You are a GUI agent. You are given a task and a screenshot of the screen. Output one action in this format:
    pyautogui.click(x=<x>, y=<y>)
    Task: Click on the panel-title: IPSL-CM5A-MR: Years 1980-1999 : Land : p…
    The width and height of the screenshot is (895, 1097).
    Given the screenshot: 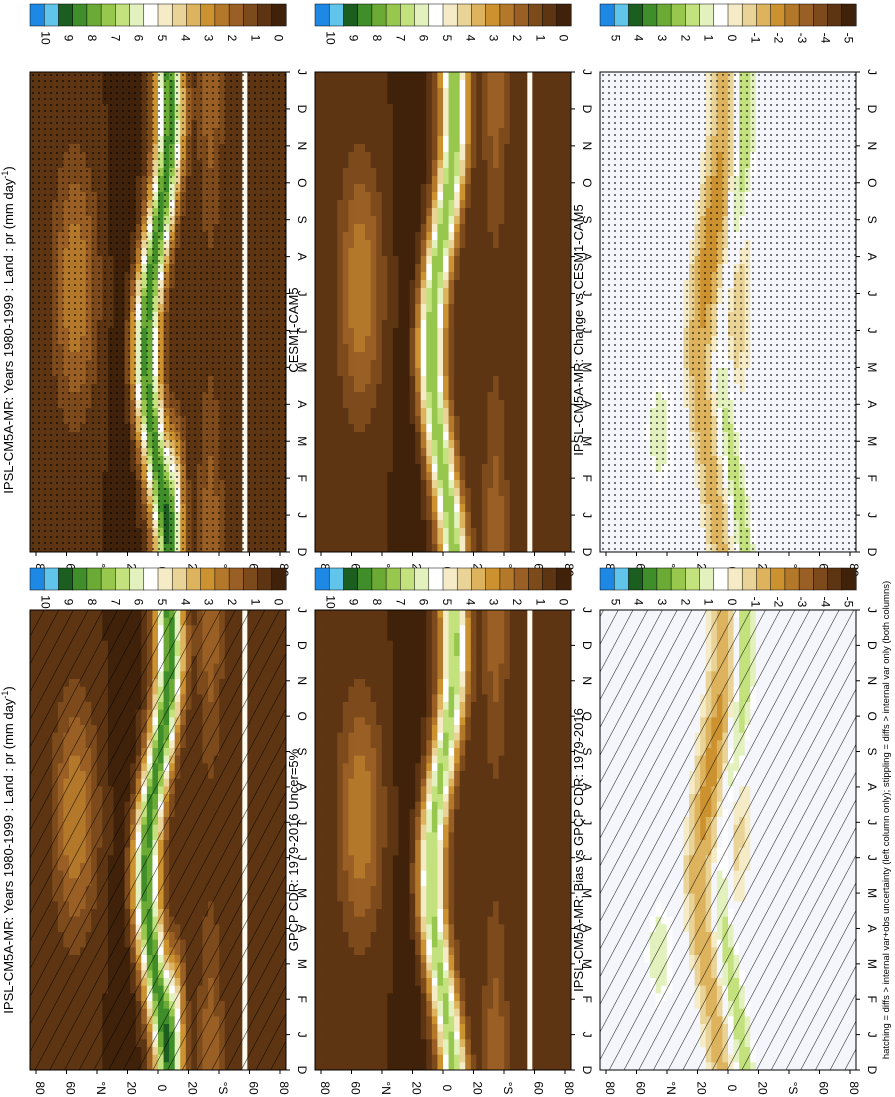 What is the action you would take?
    pyautogui.click(x=8, y=329)
    